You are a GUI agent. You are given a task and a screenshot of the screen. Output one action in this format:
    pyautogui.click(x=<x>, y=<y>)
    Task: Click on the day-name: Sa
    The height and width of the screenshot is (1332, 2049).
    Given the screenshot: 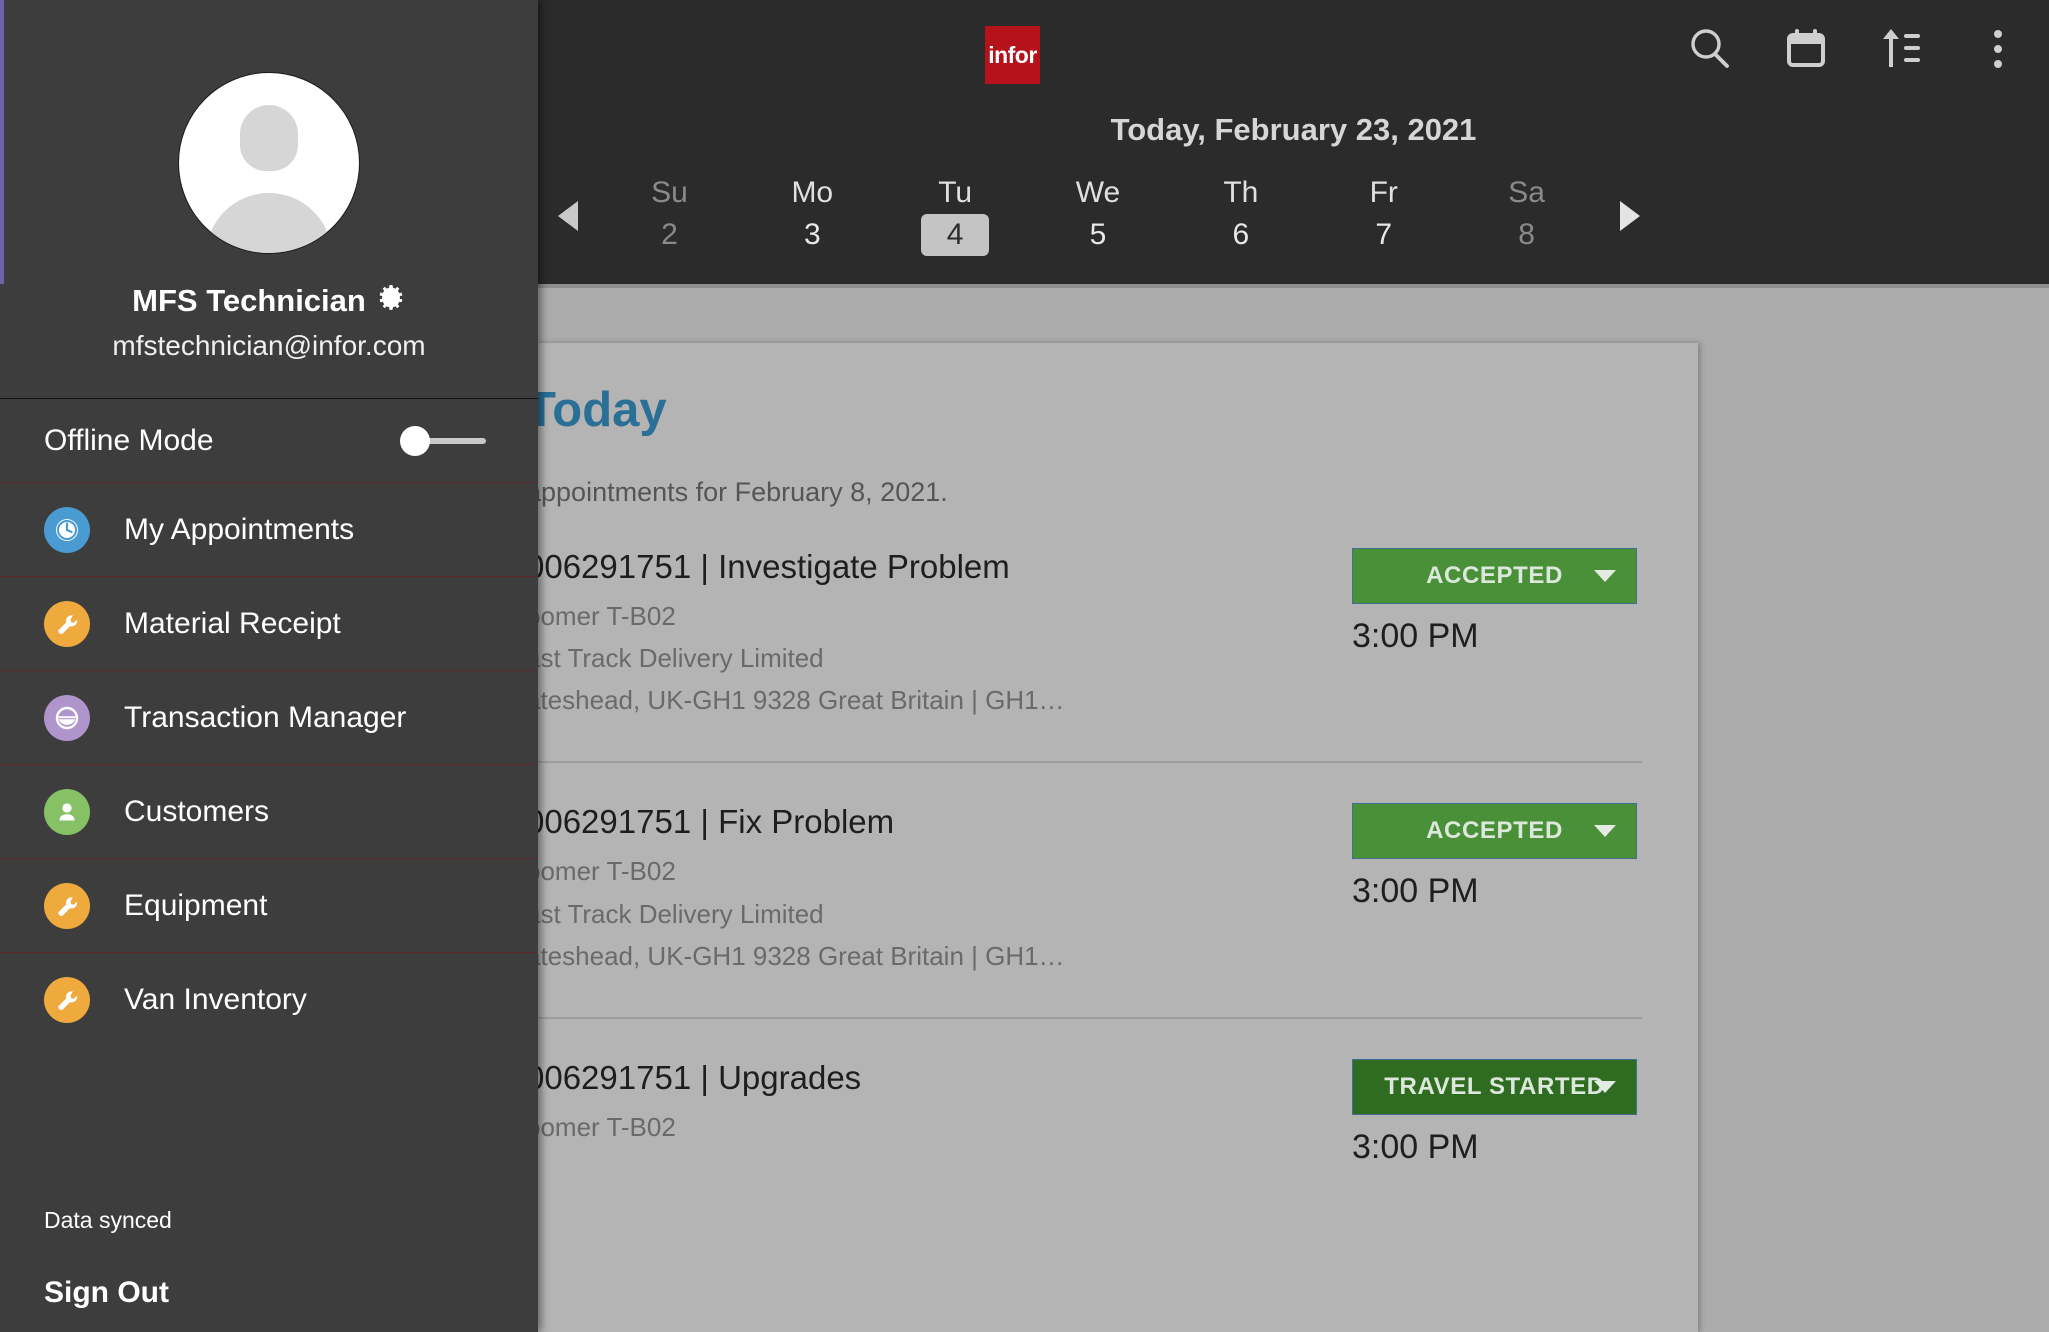 What is the action you would take?
    pyautogui.click(x=1526, y=192)
    